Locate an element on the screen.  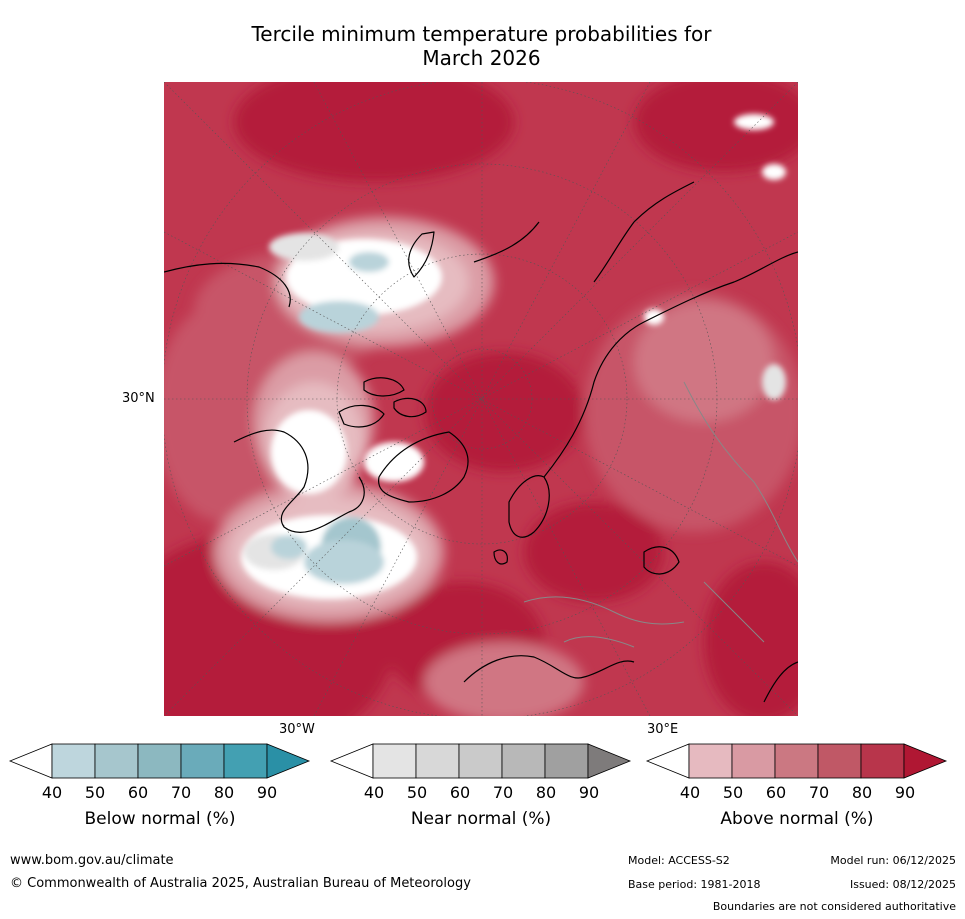
colorbar-label-near: Near normal (%) is located at coordinates (481, 819).